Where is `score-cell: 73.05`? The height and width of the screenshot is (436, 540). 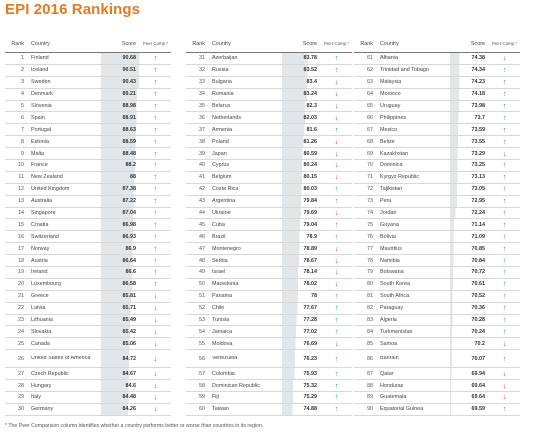 score-cell: 73.05 is located at coordinates (469, 189).